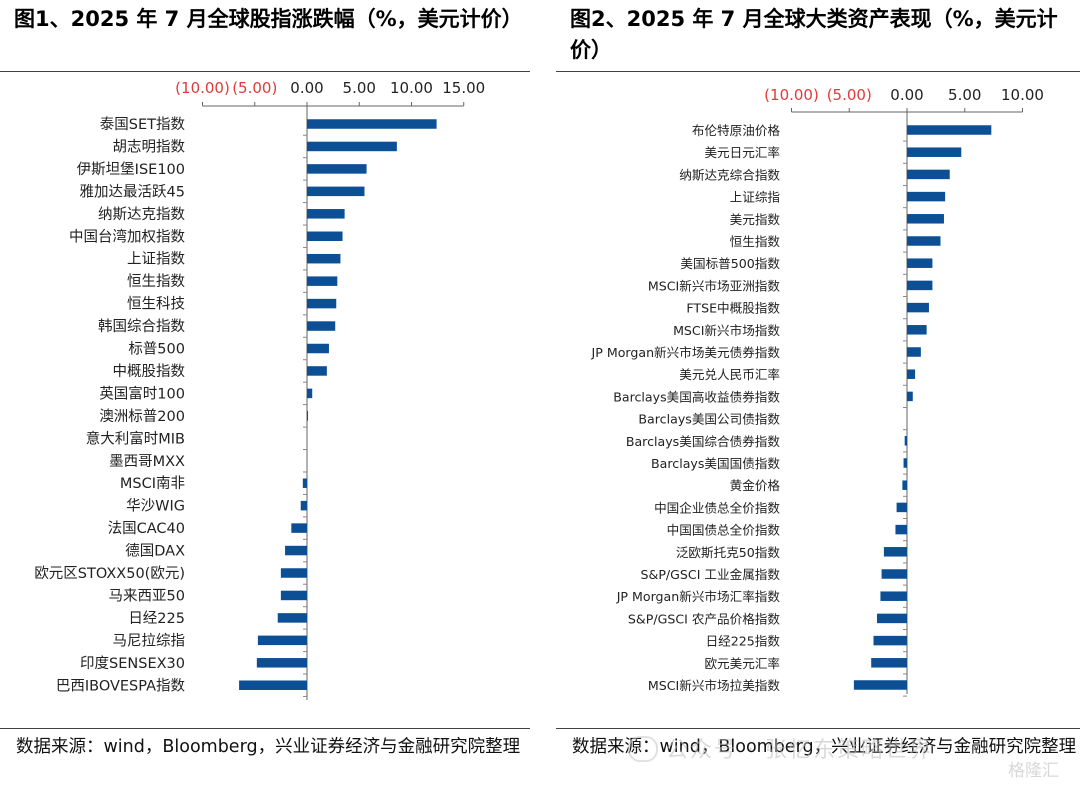  Describe the element at coordinates (726, 330) in the screenshot. I see `category-label: MSCI新兴市场指数` at that location.